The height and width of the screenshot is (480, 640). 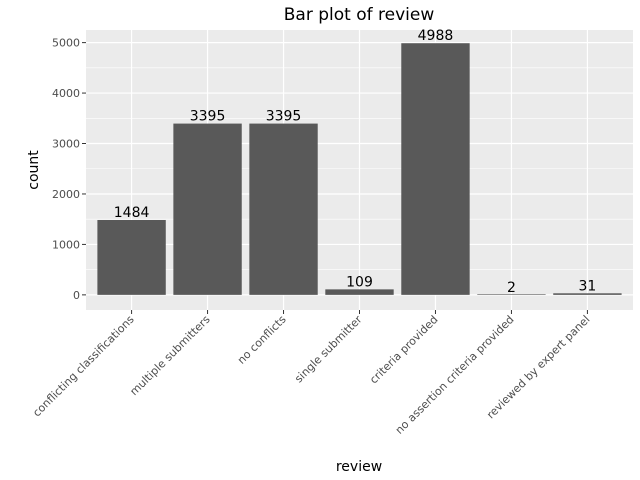 What do you see at coordinates (588, 286) in the screenshot?
I see `bar-value-label: 31` at bounding box center [588, 286].